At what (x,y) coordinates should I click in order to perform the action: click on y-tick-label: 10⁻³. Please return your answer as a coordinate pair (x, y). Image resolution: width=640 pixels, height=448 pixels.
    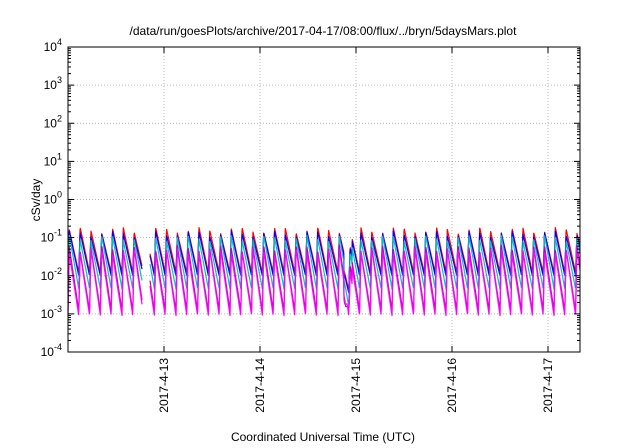
    Looking at the image, I should click on (51, 312).